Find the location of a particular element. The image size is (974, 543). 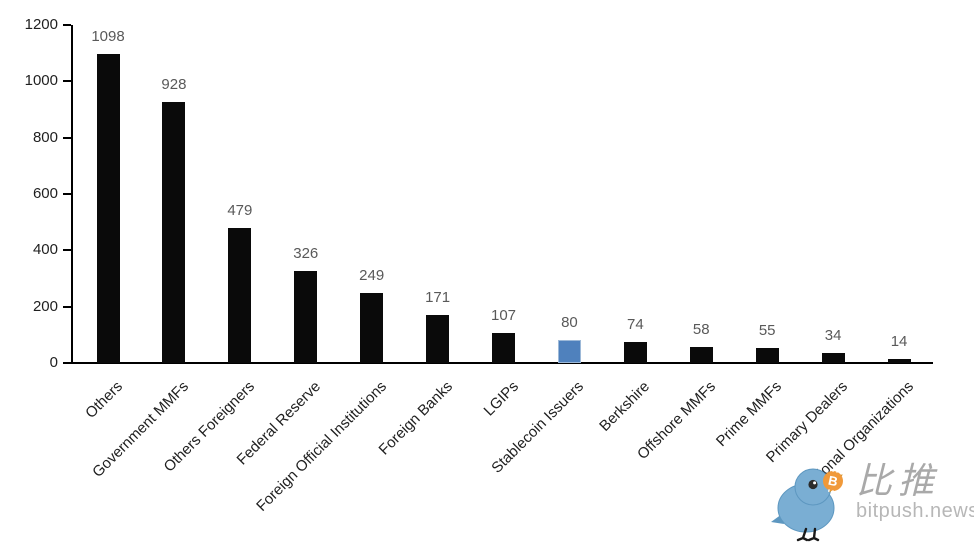

bitpush-brand-cn: 比推 is located at coordinates (898, 480).